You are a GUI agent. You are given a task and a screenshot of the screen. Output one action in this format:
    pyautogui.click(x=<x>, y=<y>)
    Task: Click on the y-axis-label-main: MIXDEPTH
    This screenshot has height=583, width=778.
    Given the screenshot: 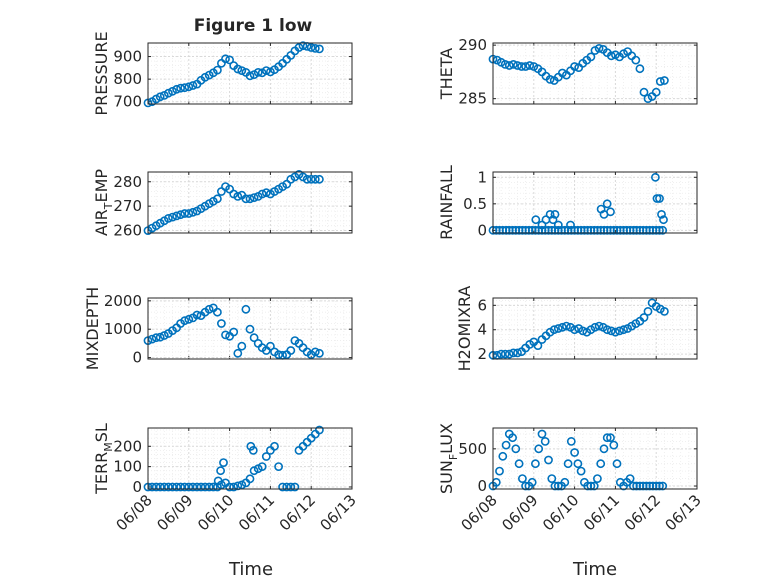 What is the action you would take?
    pyautogui.click(x=92, y=328)
    